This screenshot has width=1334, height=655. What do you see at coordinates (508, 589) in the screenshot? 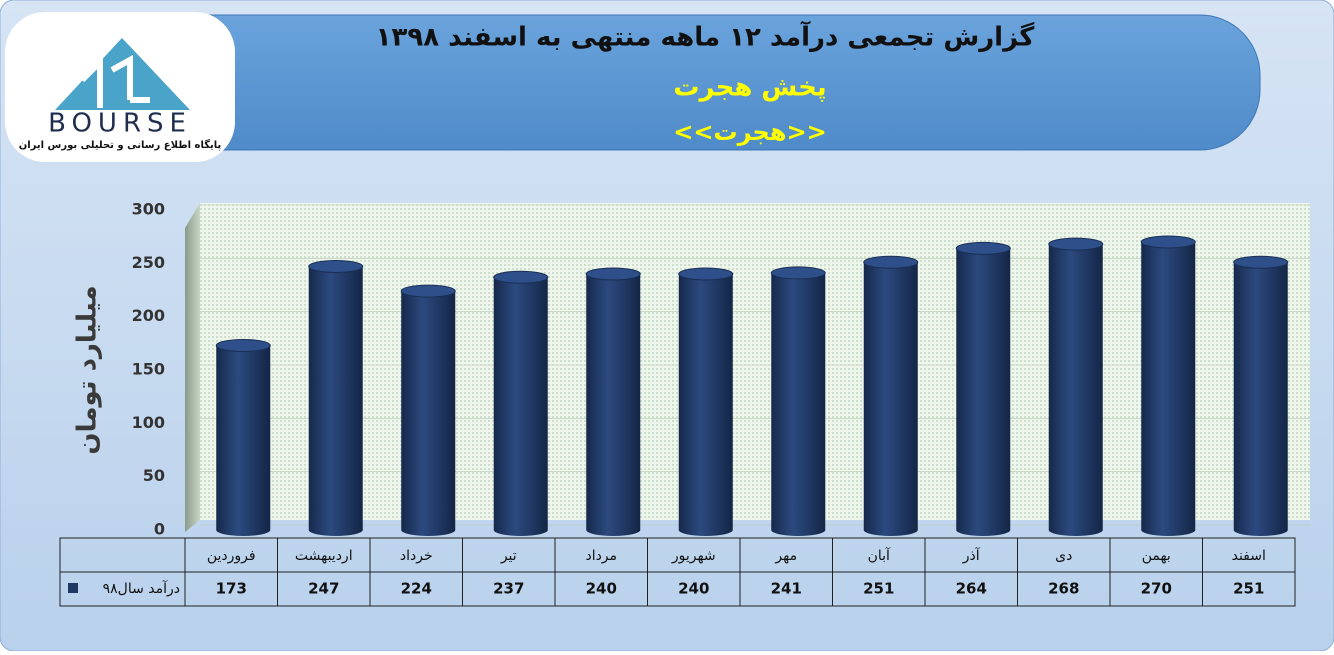
I see `table-value: 237` at bounding box center [508, 589].